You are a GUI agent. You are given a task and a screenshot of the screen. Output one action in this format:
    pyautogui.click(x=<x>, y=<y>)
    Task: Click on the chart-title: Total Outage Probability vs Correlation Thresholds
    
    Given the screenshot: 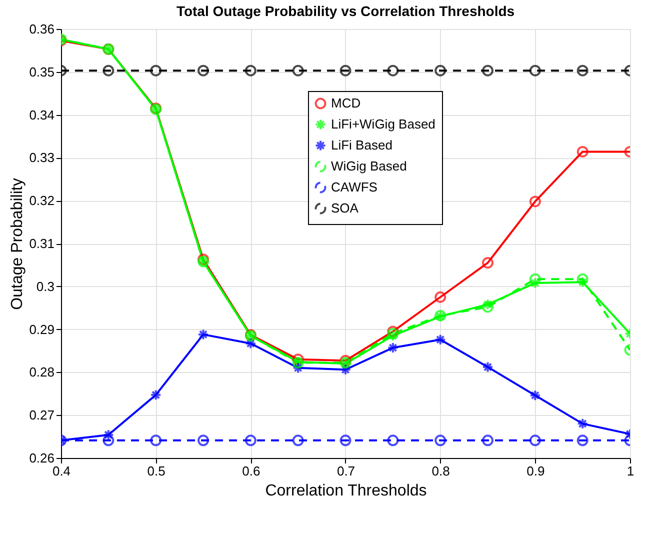 What is the action you would take?
    pyautogui.click(x=345, y=11)
    